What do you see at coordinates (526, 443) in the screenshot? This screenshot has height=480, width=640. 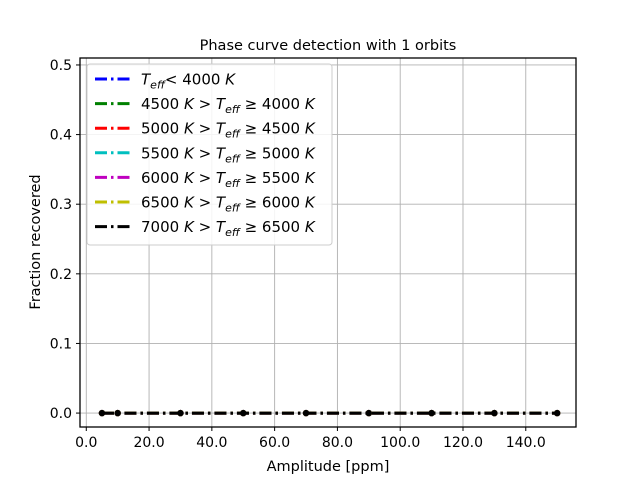 I see `x-tick-label: 140.0` at bounding box center [526, 443].